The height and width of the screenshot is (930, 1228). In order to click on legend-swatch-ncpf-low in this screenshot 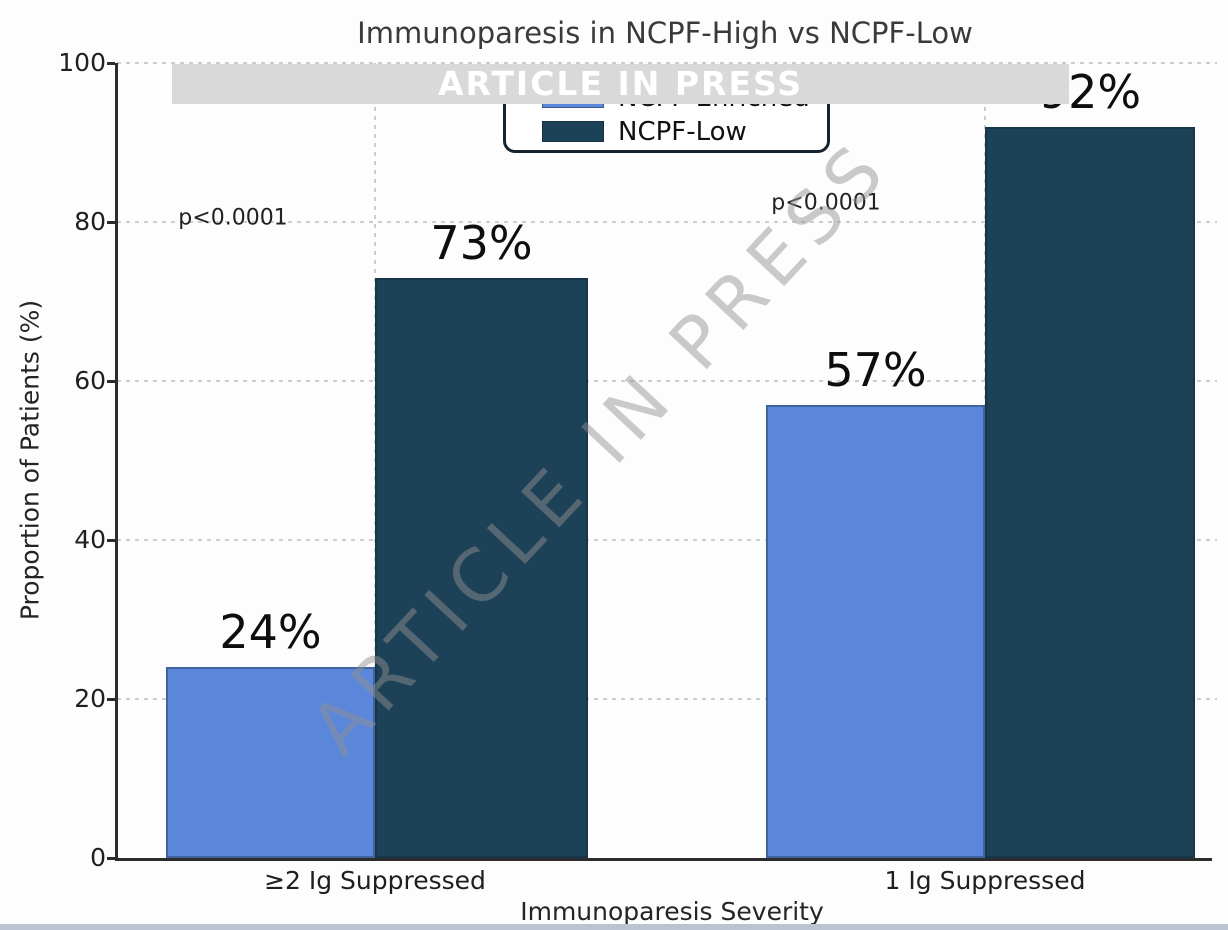, I will do `click(573, 131)`.